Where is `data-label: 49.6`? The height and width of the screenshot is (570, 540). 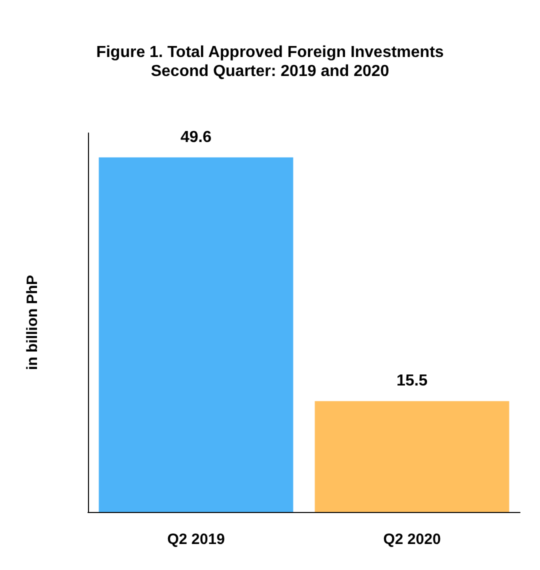 data-label: 49.6 is located at coordinates (196, 137).